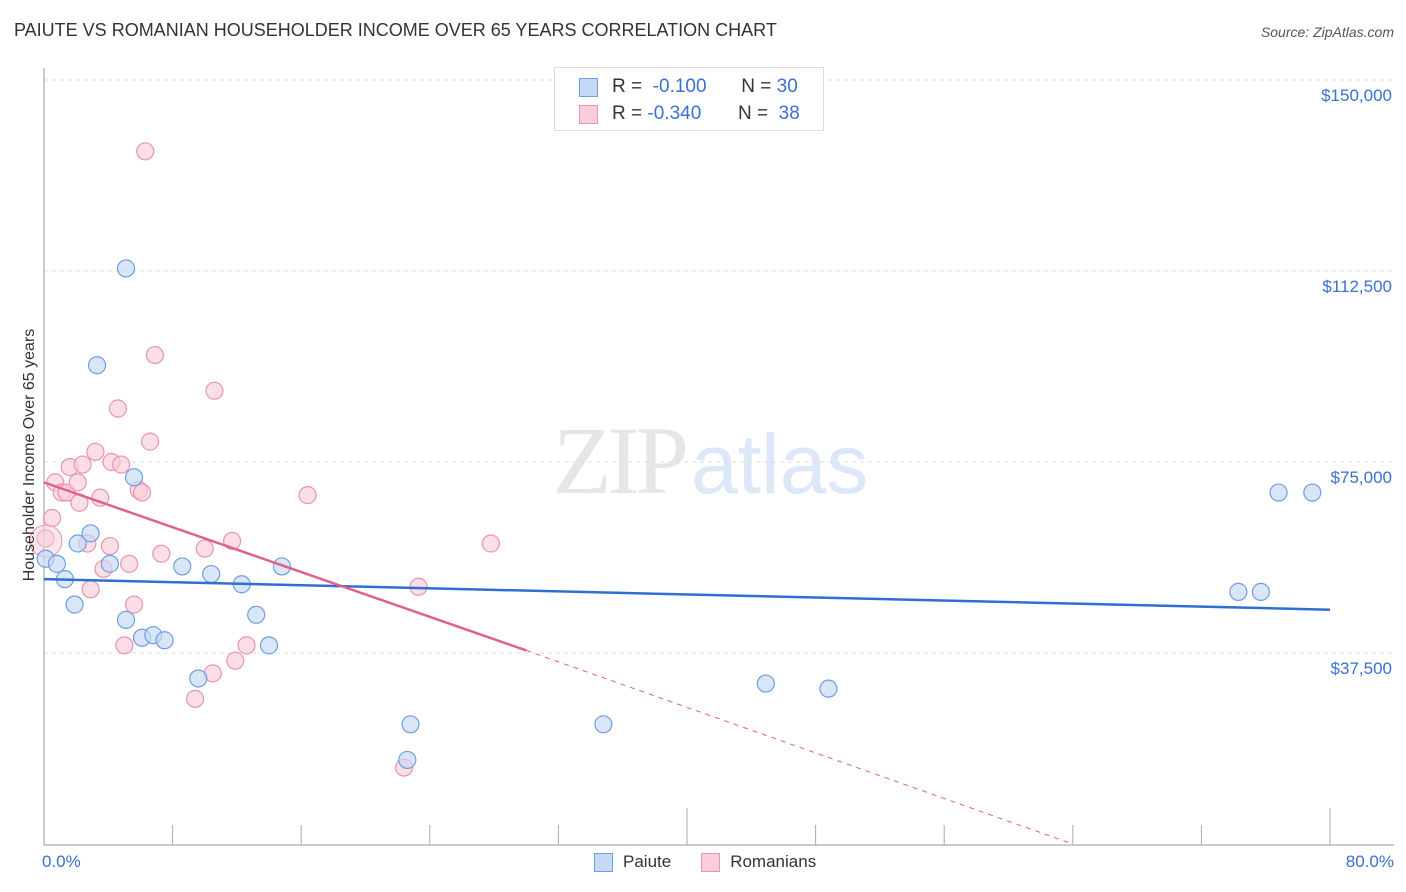 The height and width of the screenshot is (892, 1406). Describe the element at coordinates (1356, 95) in the screenshot. I see `y-tick-150000: $150,000` at that location.